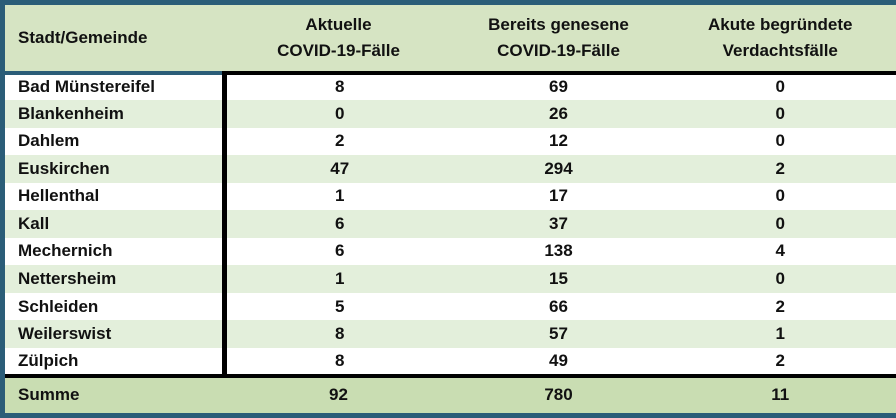  I want to click on header-active-cases: Aktuelle COVID-19-Fälle, so click(338, 37).